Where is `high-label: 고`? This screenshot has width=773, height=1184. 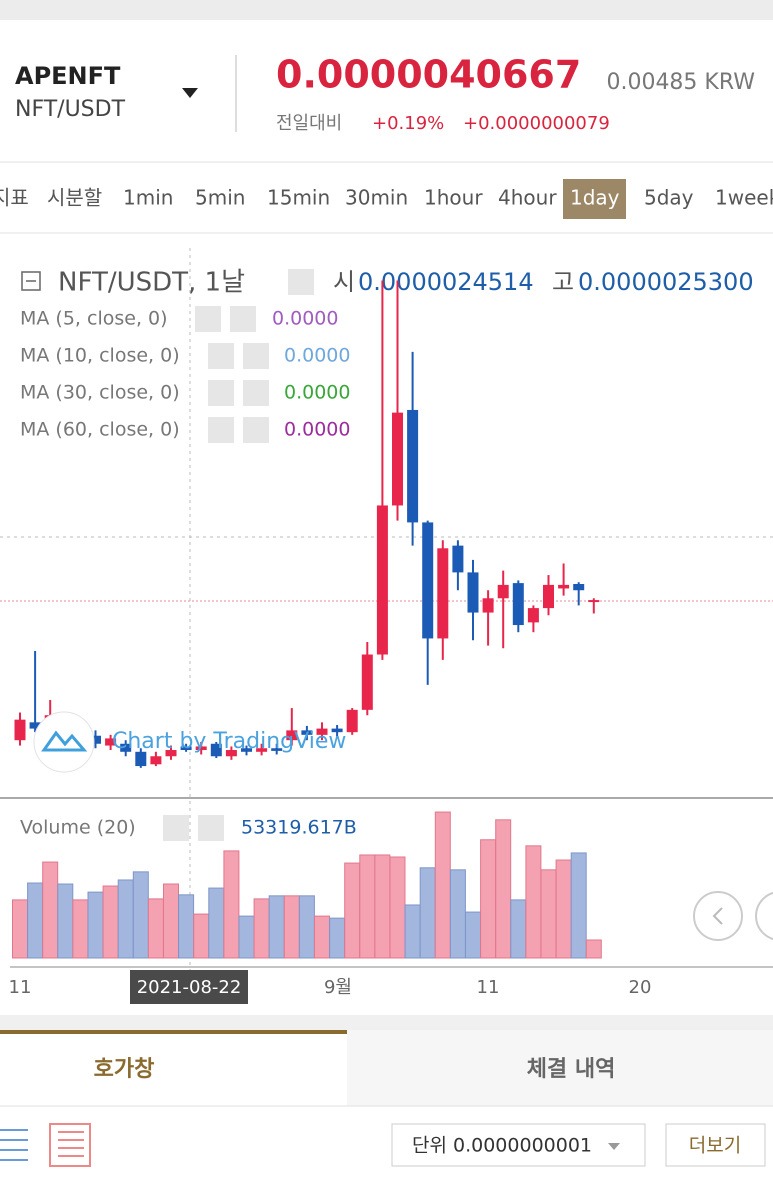
high-label: 고 is located at coordinates (563, 282).